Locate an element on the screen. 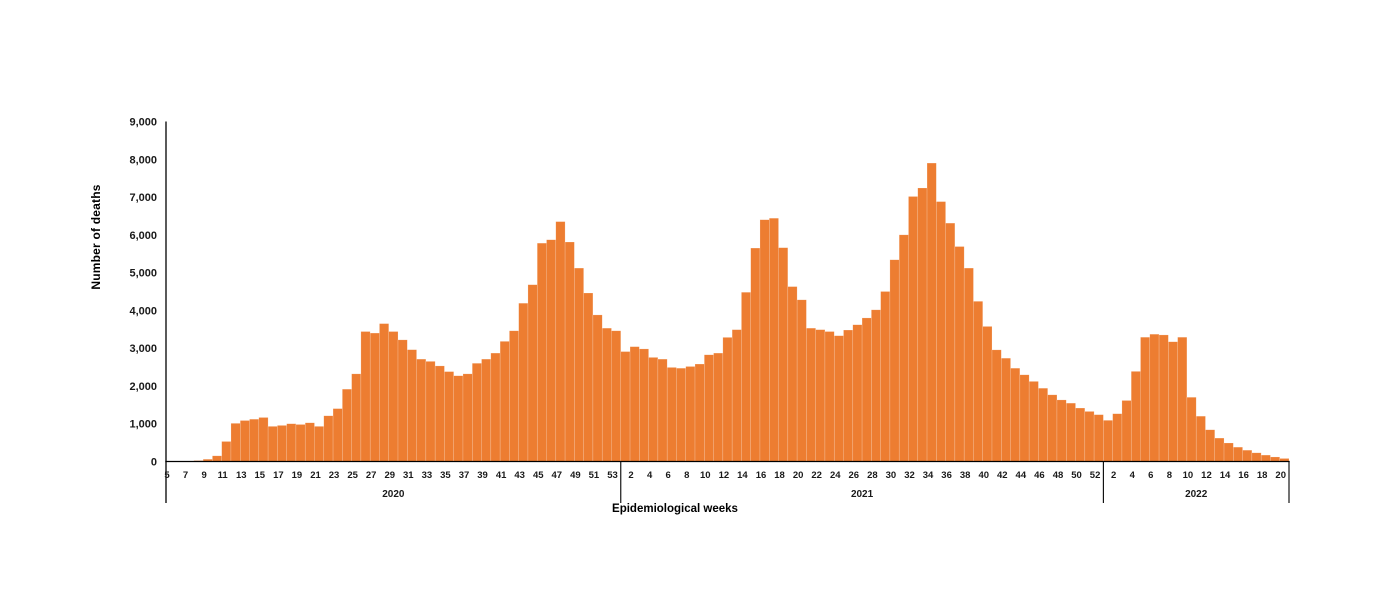  x-tick-label: 46 is located at coordinates (1039, 475).